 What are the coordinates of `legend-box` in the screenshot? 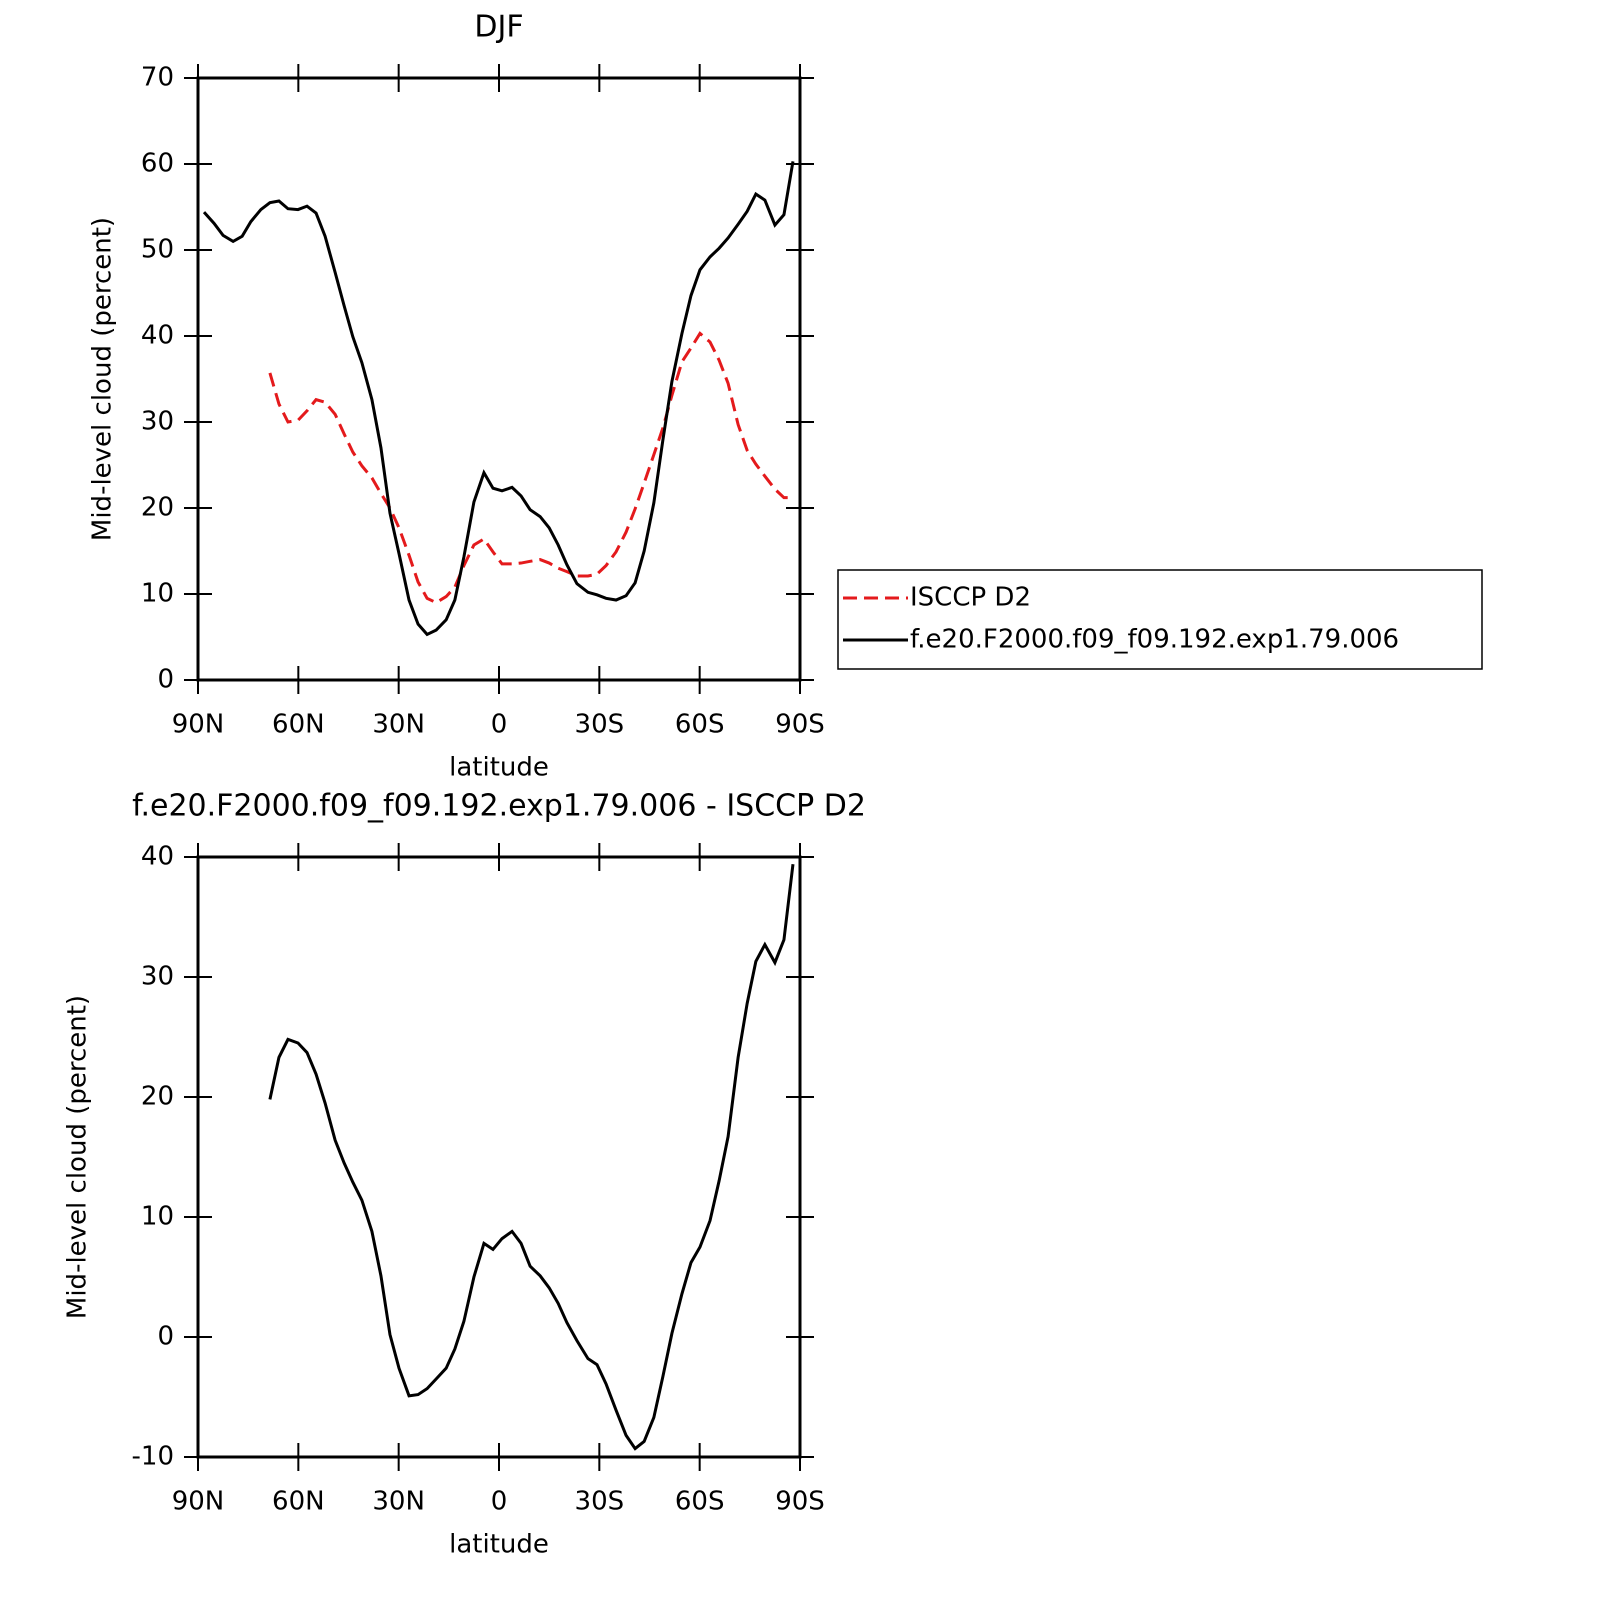 It's located at (1160, 619).